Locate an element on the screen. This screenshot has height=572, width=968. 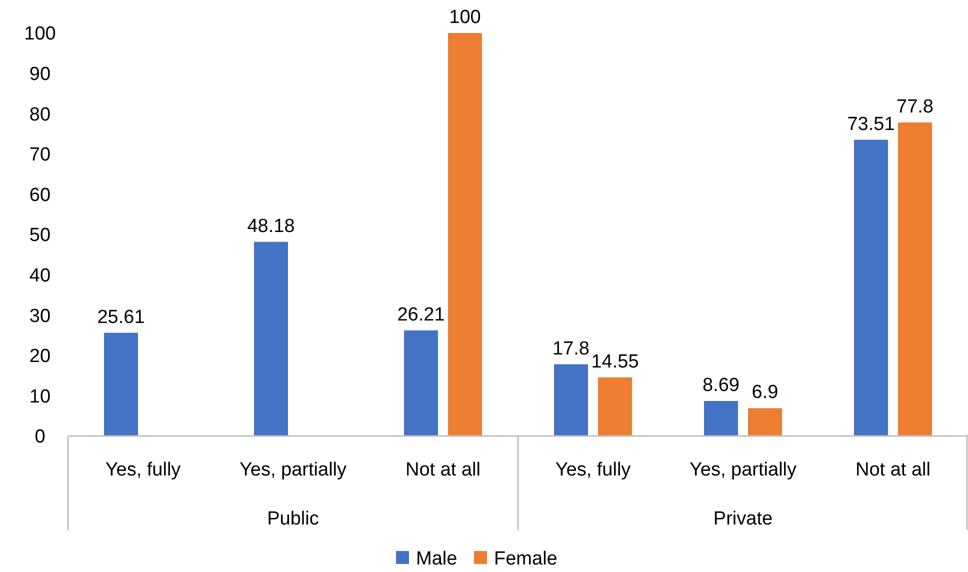
text: Private is located at coordinates (743, 519).